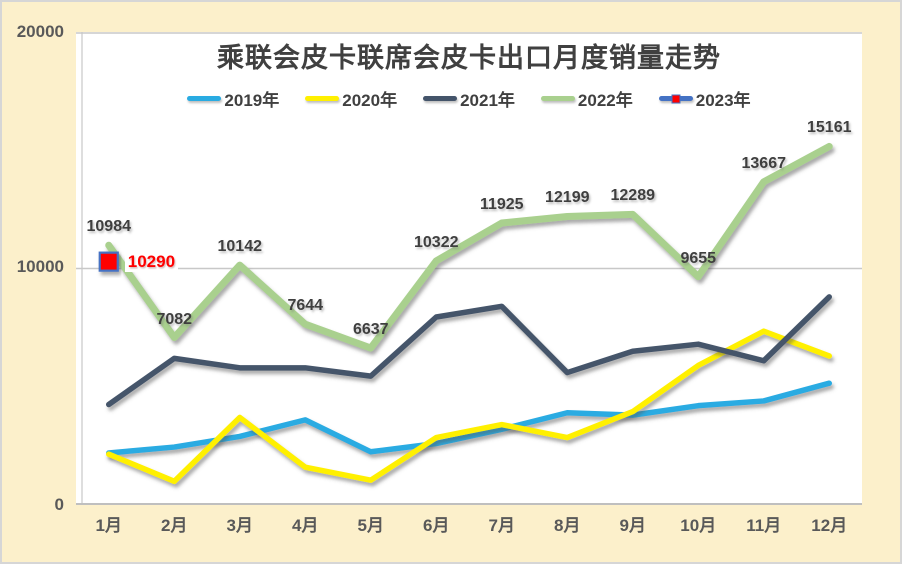 The width and height of the screenshot is (902, 564). Describe the element at coordinates (829, 128) in the screenshot. I see `data-label-2022年-12月: 15161` at that location.